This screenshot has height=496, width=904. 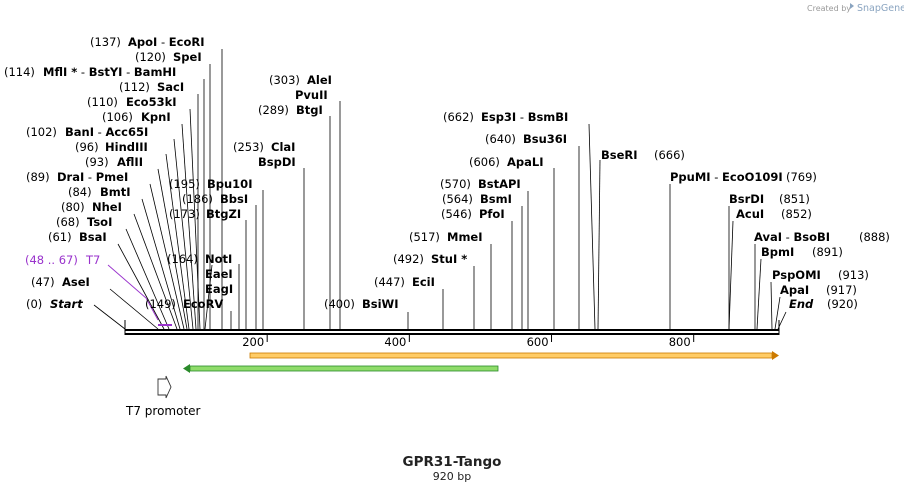 What do you see at coordinates (160, 304) in the screenshot?
I see `site-position-ecorv: (149)` at bounding box center [160, 304].